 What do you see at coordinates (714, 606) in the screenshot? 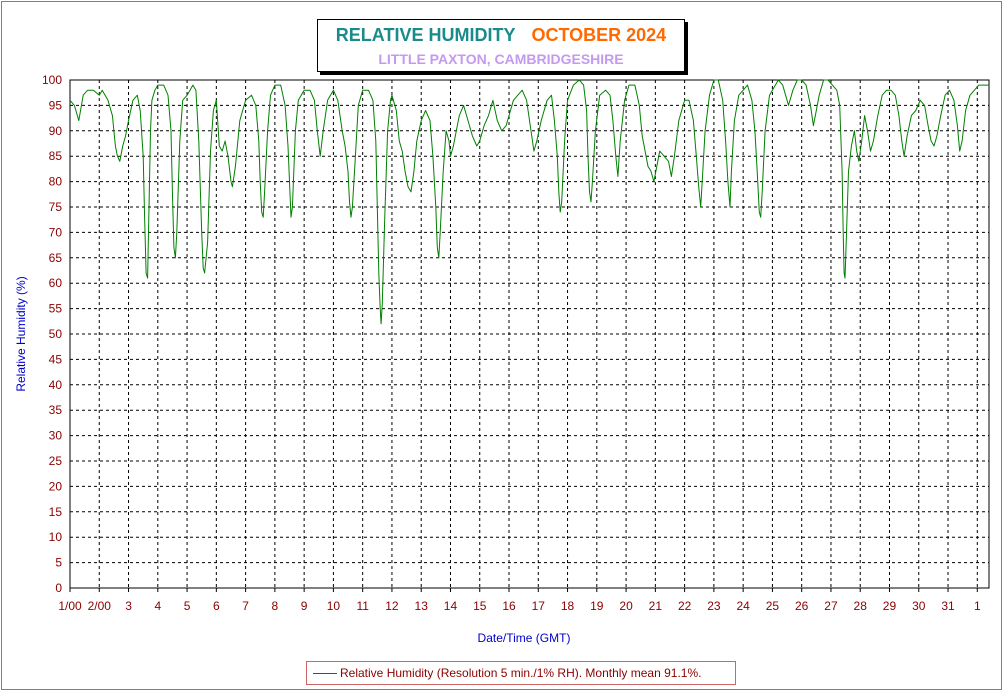
I see `x-tick-label: 23` at bounding box center [714, 606].